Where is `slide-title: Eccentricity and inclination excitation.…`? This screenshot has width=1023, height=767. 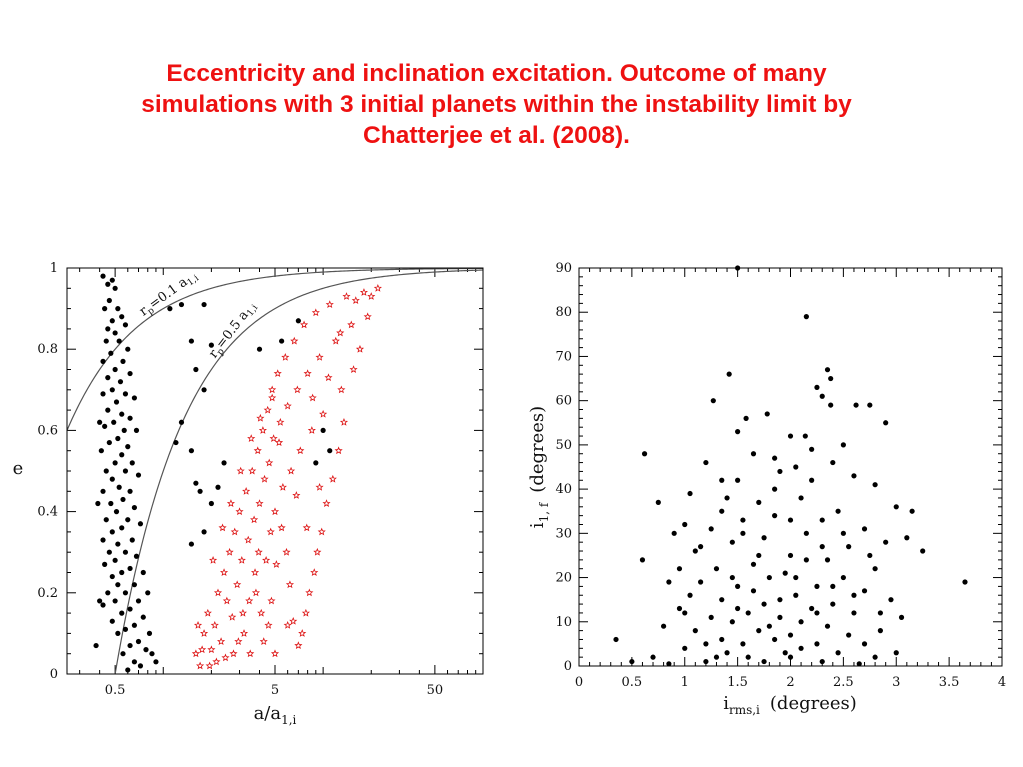
slide-title: Eccentricity and inclination excitation.… is located at coordinates (496, 104).